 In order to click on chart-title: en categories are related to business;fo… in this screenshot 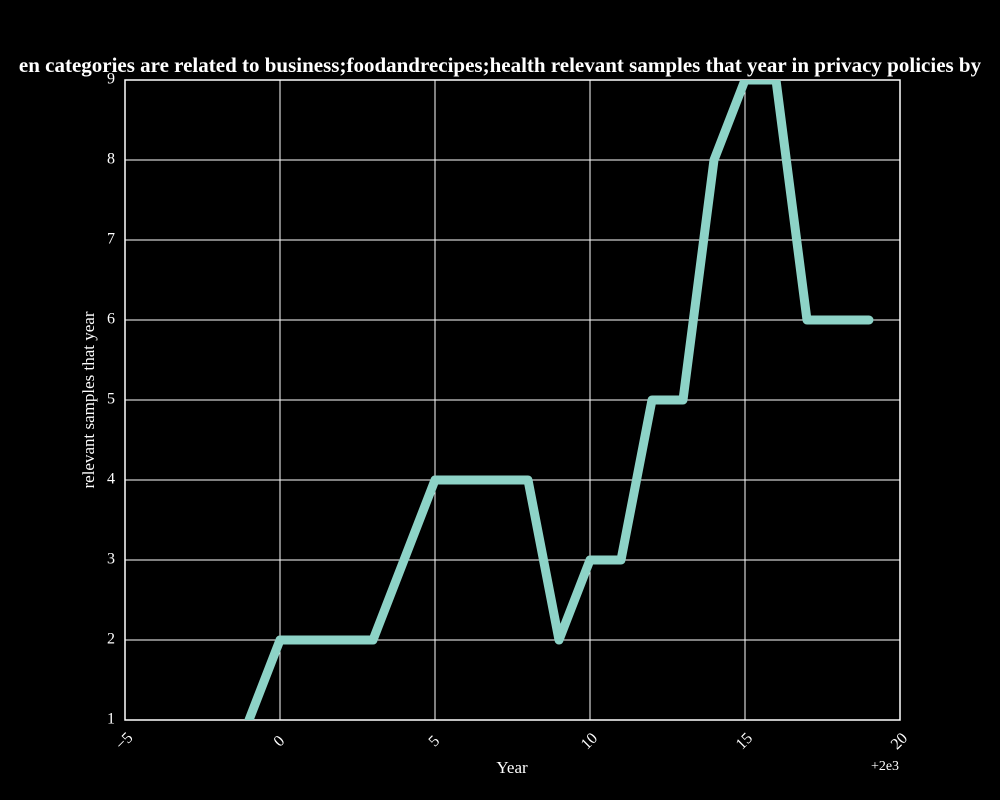, I will do `click(500, 65)`.